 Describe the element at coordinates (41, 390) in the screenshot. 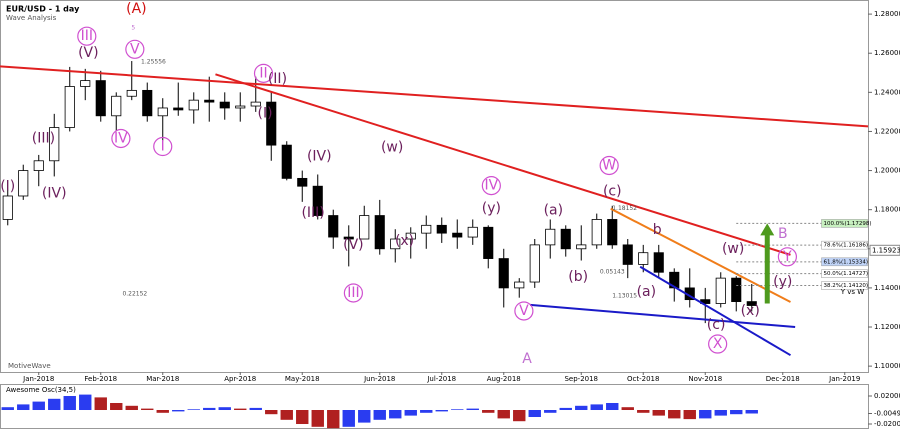

I see `osc-title: Awesome Osc(34,5)` at that location.